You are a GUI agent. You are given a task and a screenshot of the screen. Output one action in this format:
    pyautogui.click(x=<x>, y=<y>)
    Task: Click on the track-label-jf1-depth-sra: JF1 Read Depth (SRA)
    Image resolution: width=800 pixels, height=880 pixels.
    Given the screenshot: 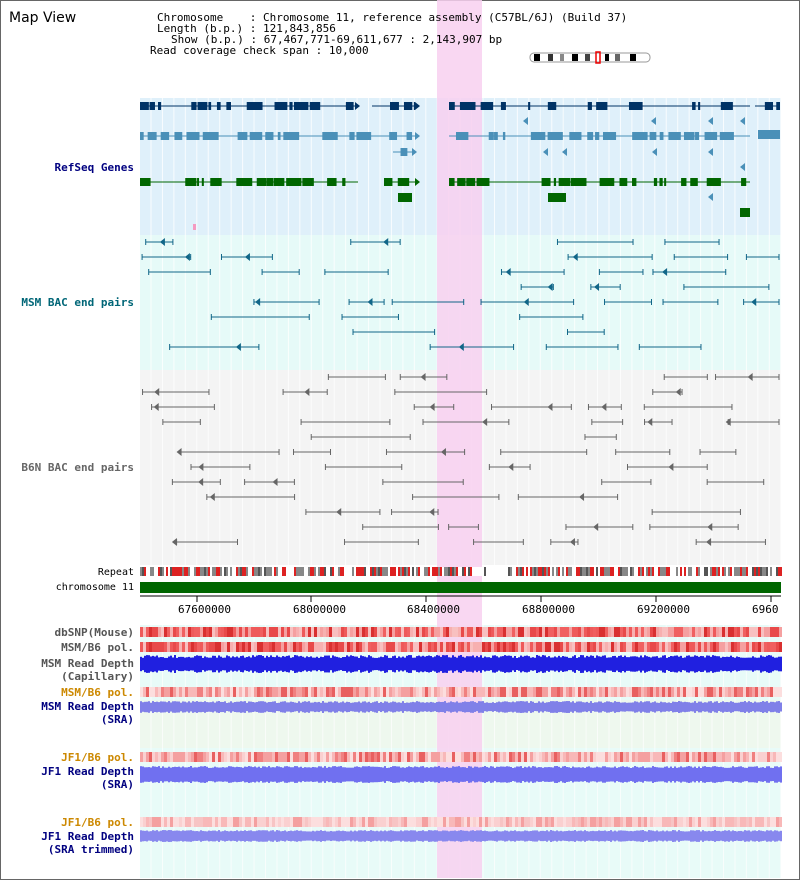 What is the action you would take?
    pyautogui.click(x=87, y=778)
    